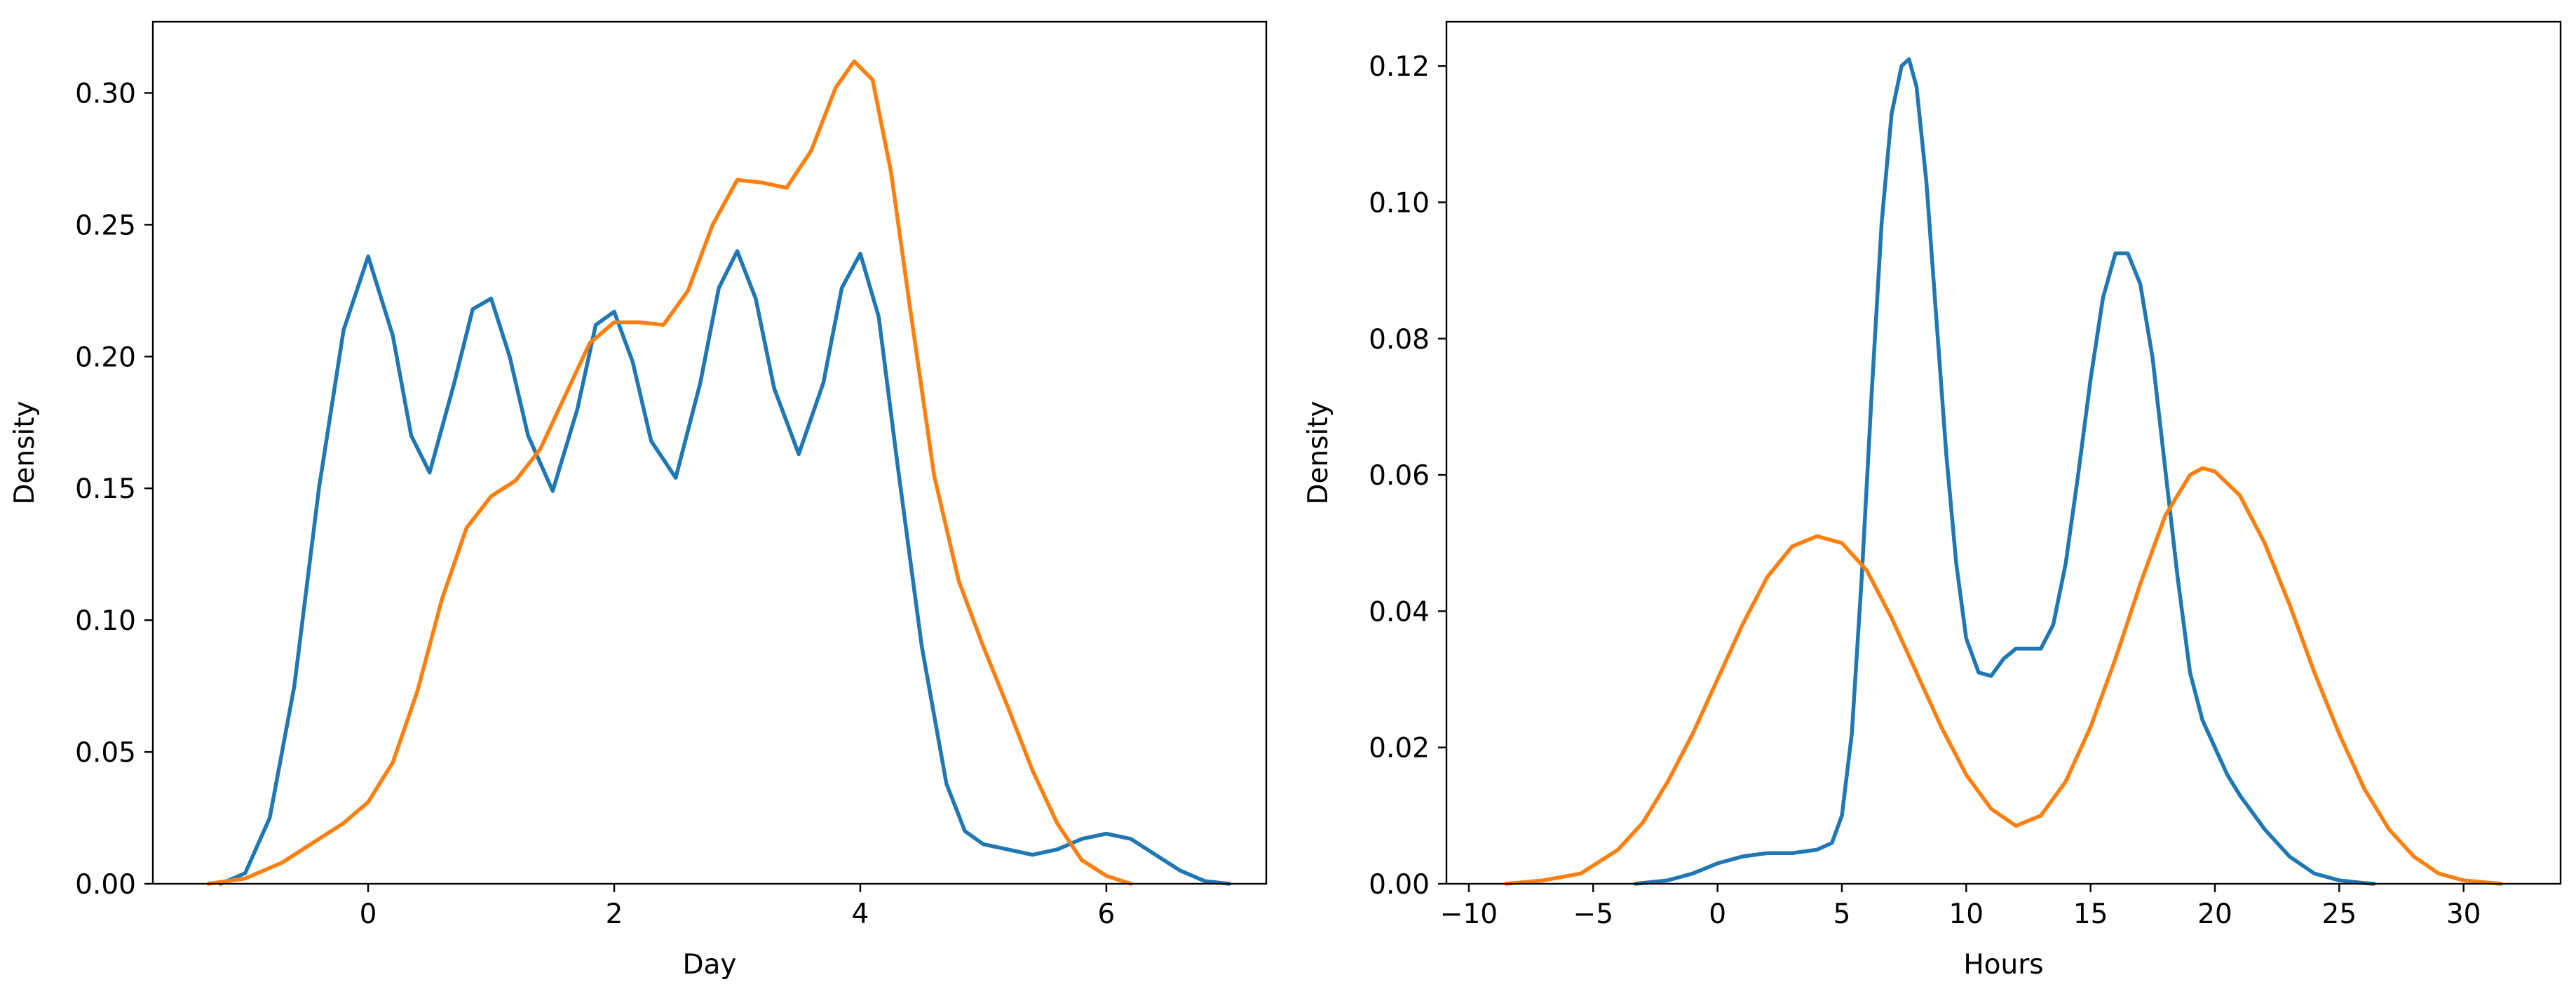  I want to click on hours-y-tick-label: 0.04, so click(1399, 612).